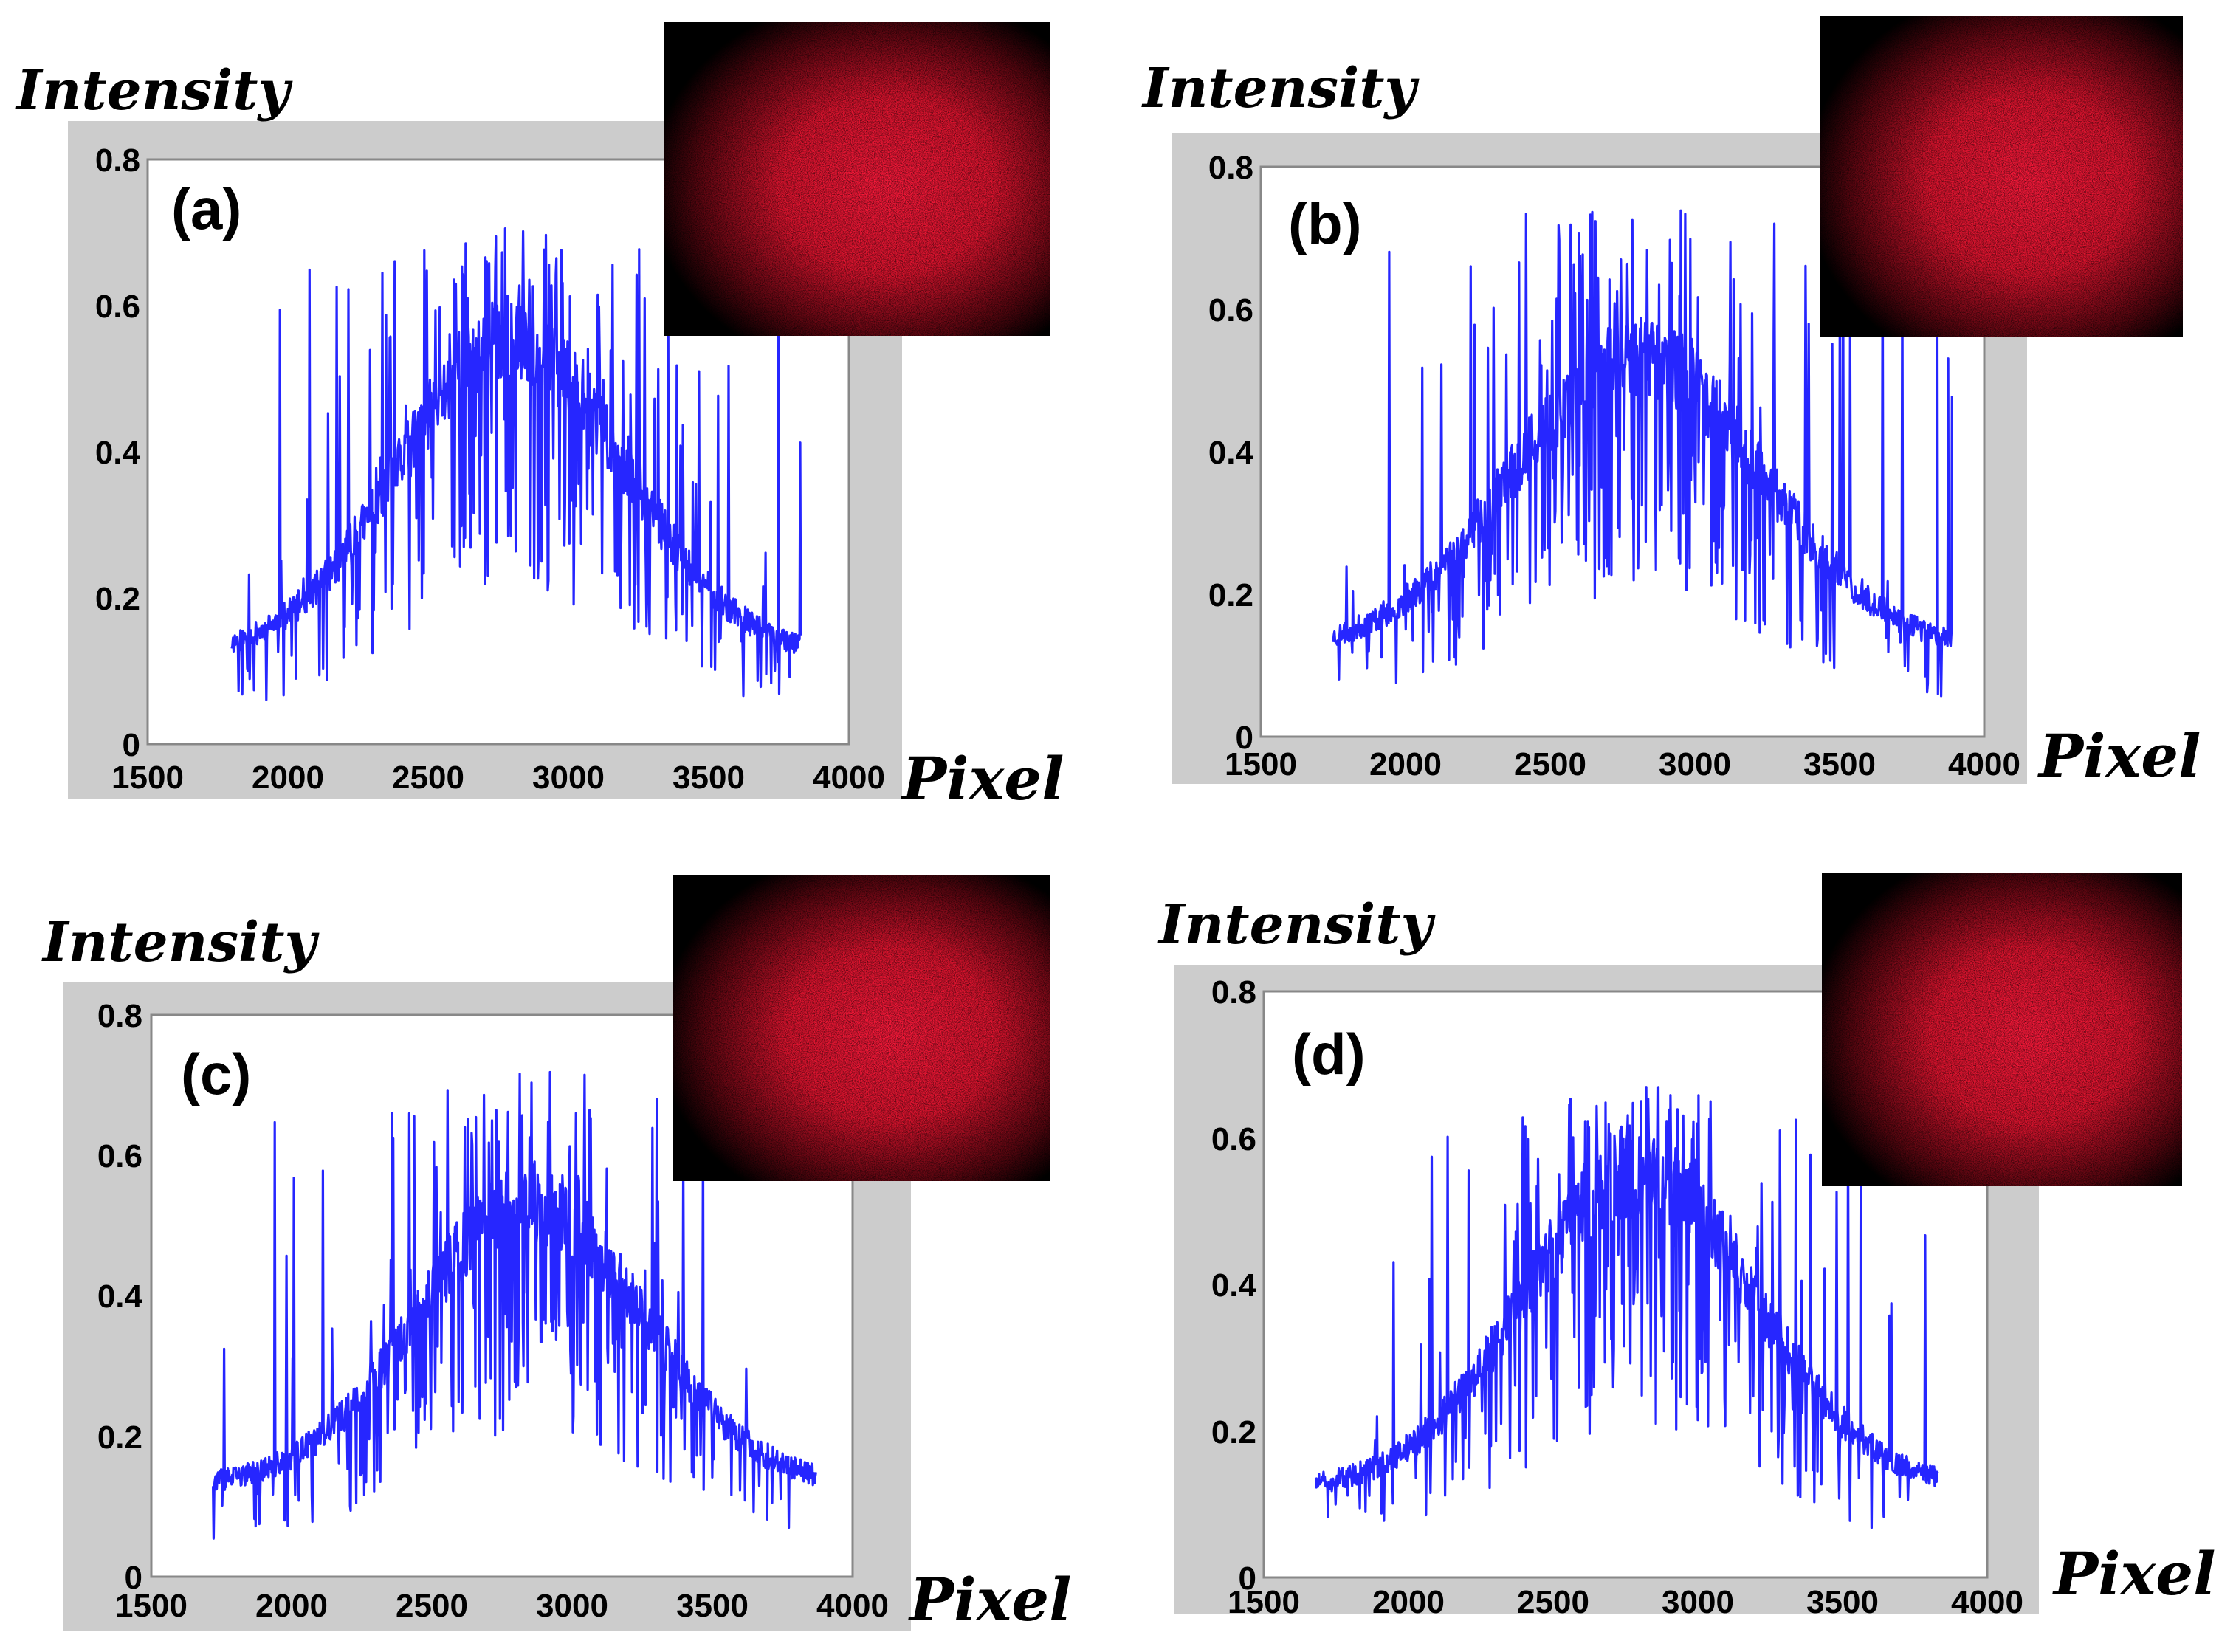  I want to click on panel-b-xtick: 1500, so click(1261, 764).